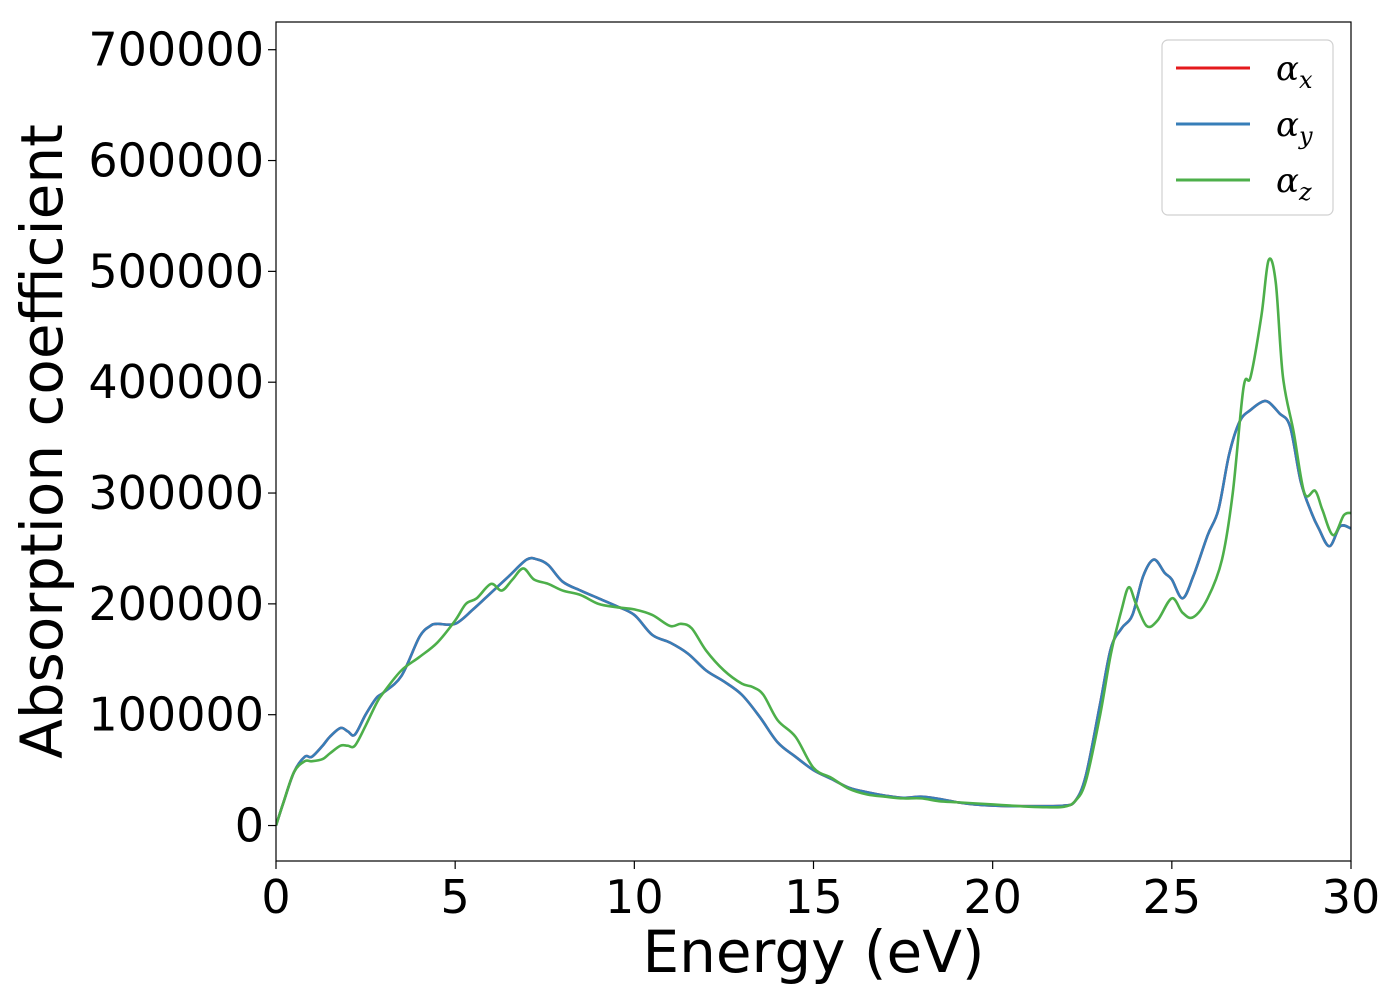  What do you see at coordinates (813, 952) in the screenshot?
I see `x-axis-label: Energy (eV)` at bounding box center [813, 952].